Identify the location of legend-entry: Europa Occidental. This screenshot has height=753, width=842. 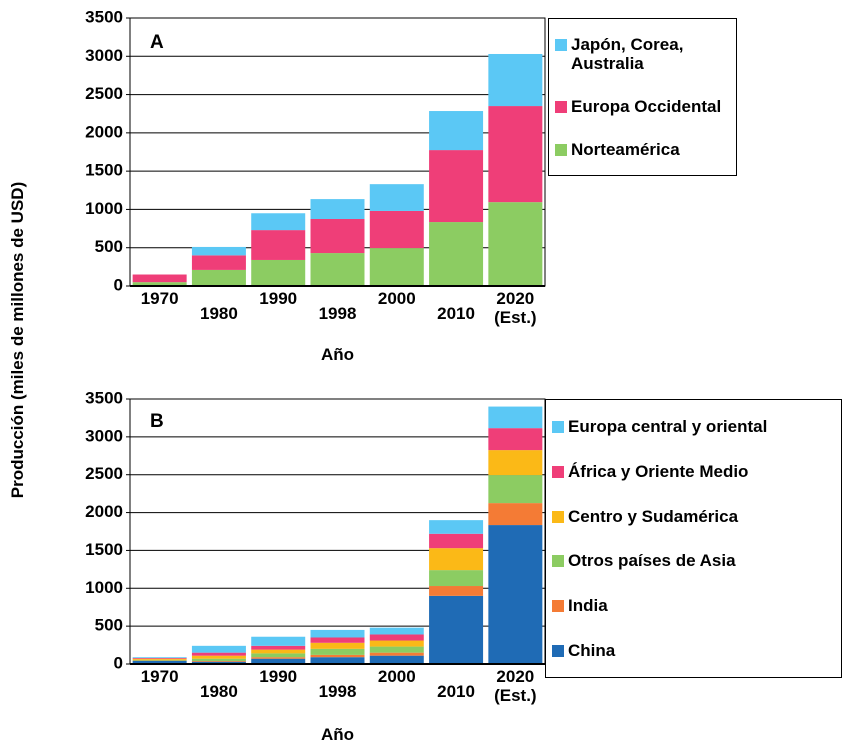
(642, 106).